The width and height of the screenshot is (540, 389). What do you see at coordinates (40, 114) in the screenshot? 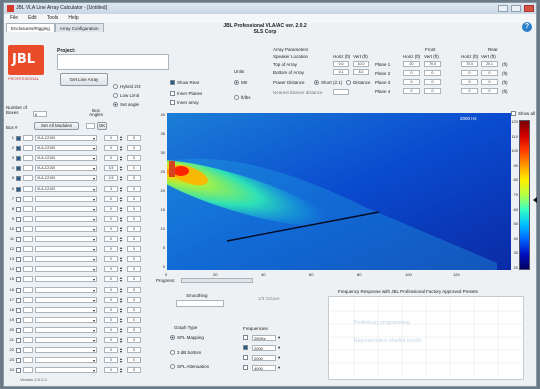
I see `number-of-boxes-input: 6` at bounding box center [40, 114].